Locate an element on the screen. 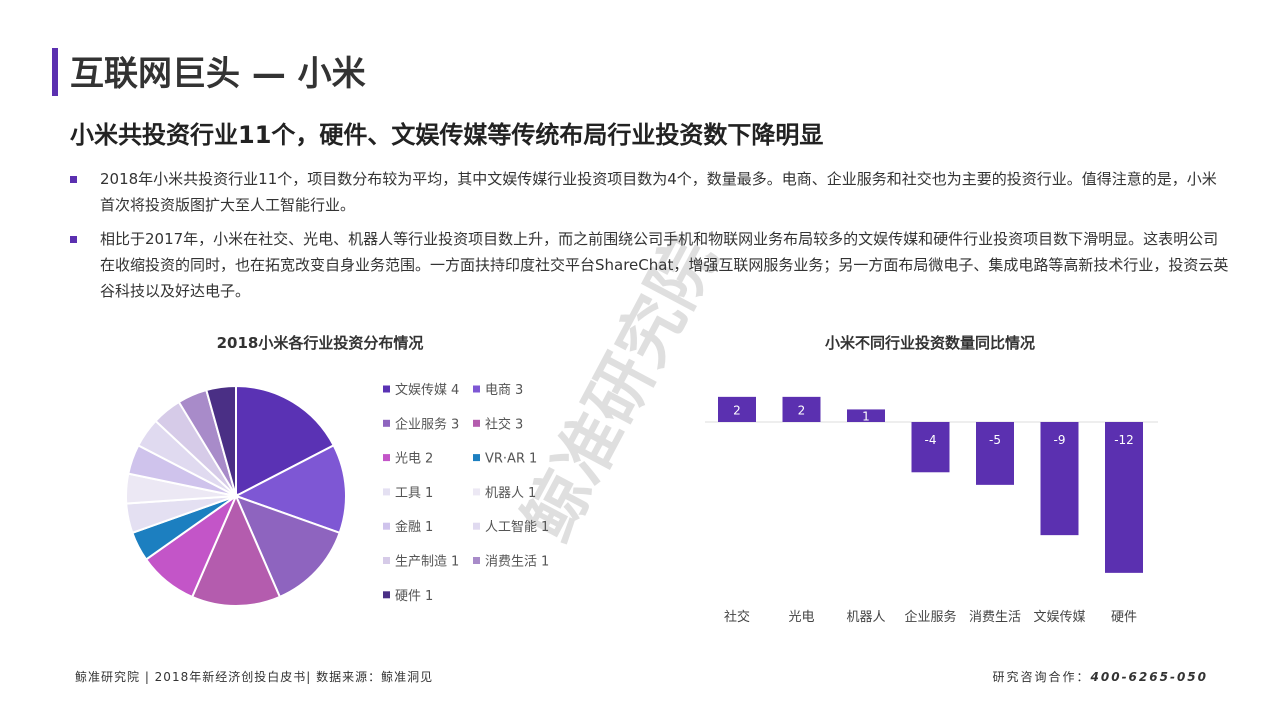  legend-entry: 消费生活 1 is located at coordinates (517, 562).